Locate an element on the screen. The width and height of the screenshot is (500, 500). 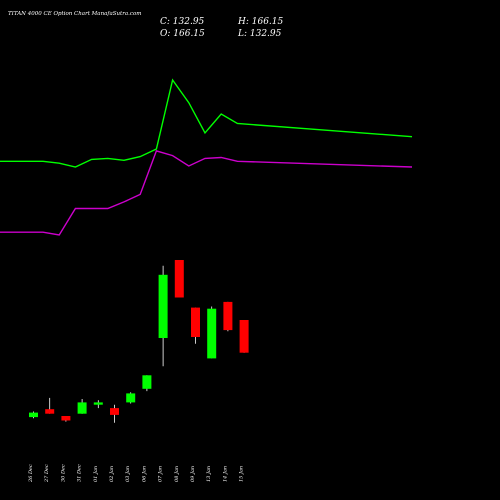
lower-band-line is located at coordinates (206, 193).